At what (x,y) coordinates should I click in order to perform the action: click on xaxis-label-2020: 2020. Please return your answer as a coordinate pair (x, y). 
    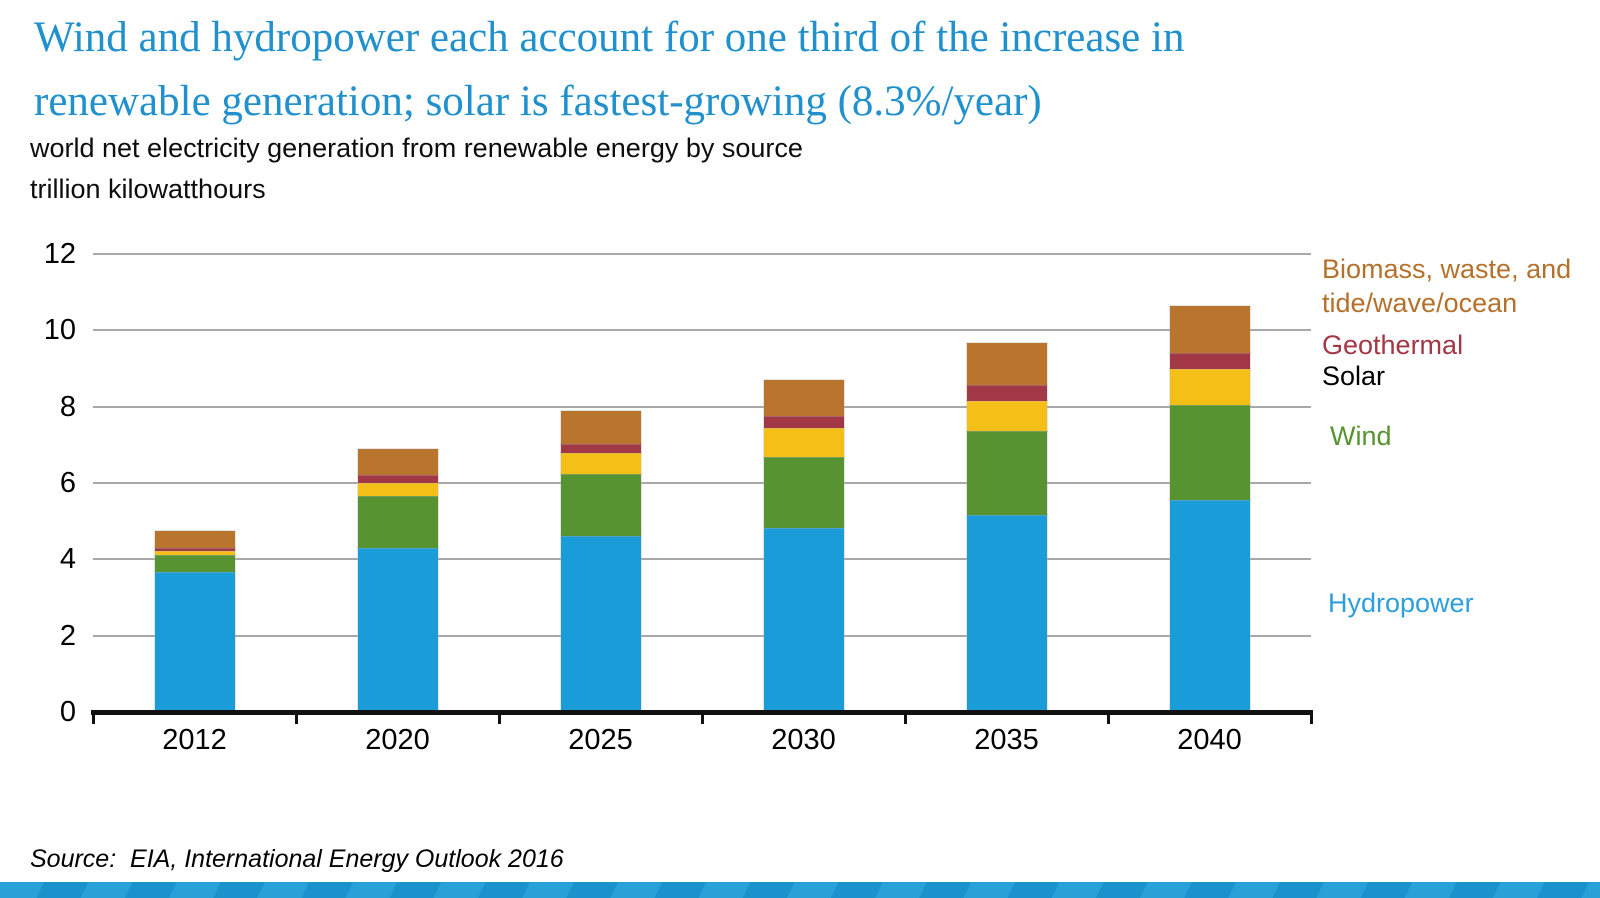
    Looking at the image, I should click on (397, 740).